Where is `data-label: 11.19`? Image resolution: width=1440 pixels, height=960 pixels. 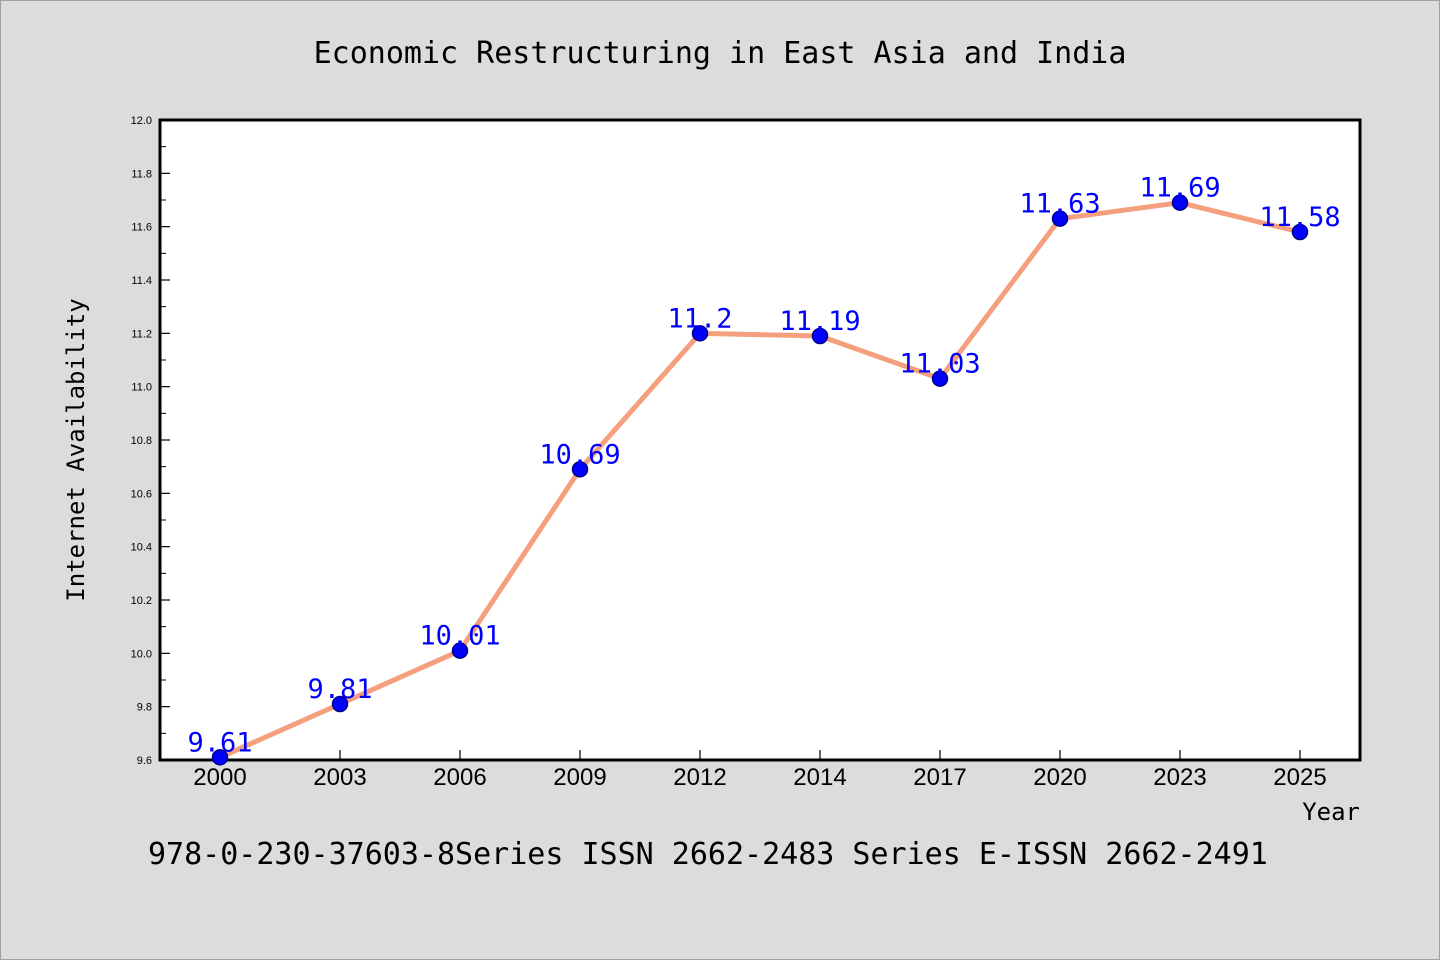 data-label: 11.19 is located at coordinates (819, 321).